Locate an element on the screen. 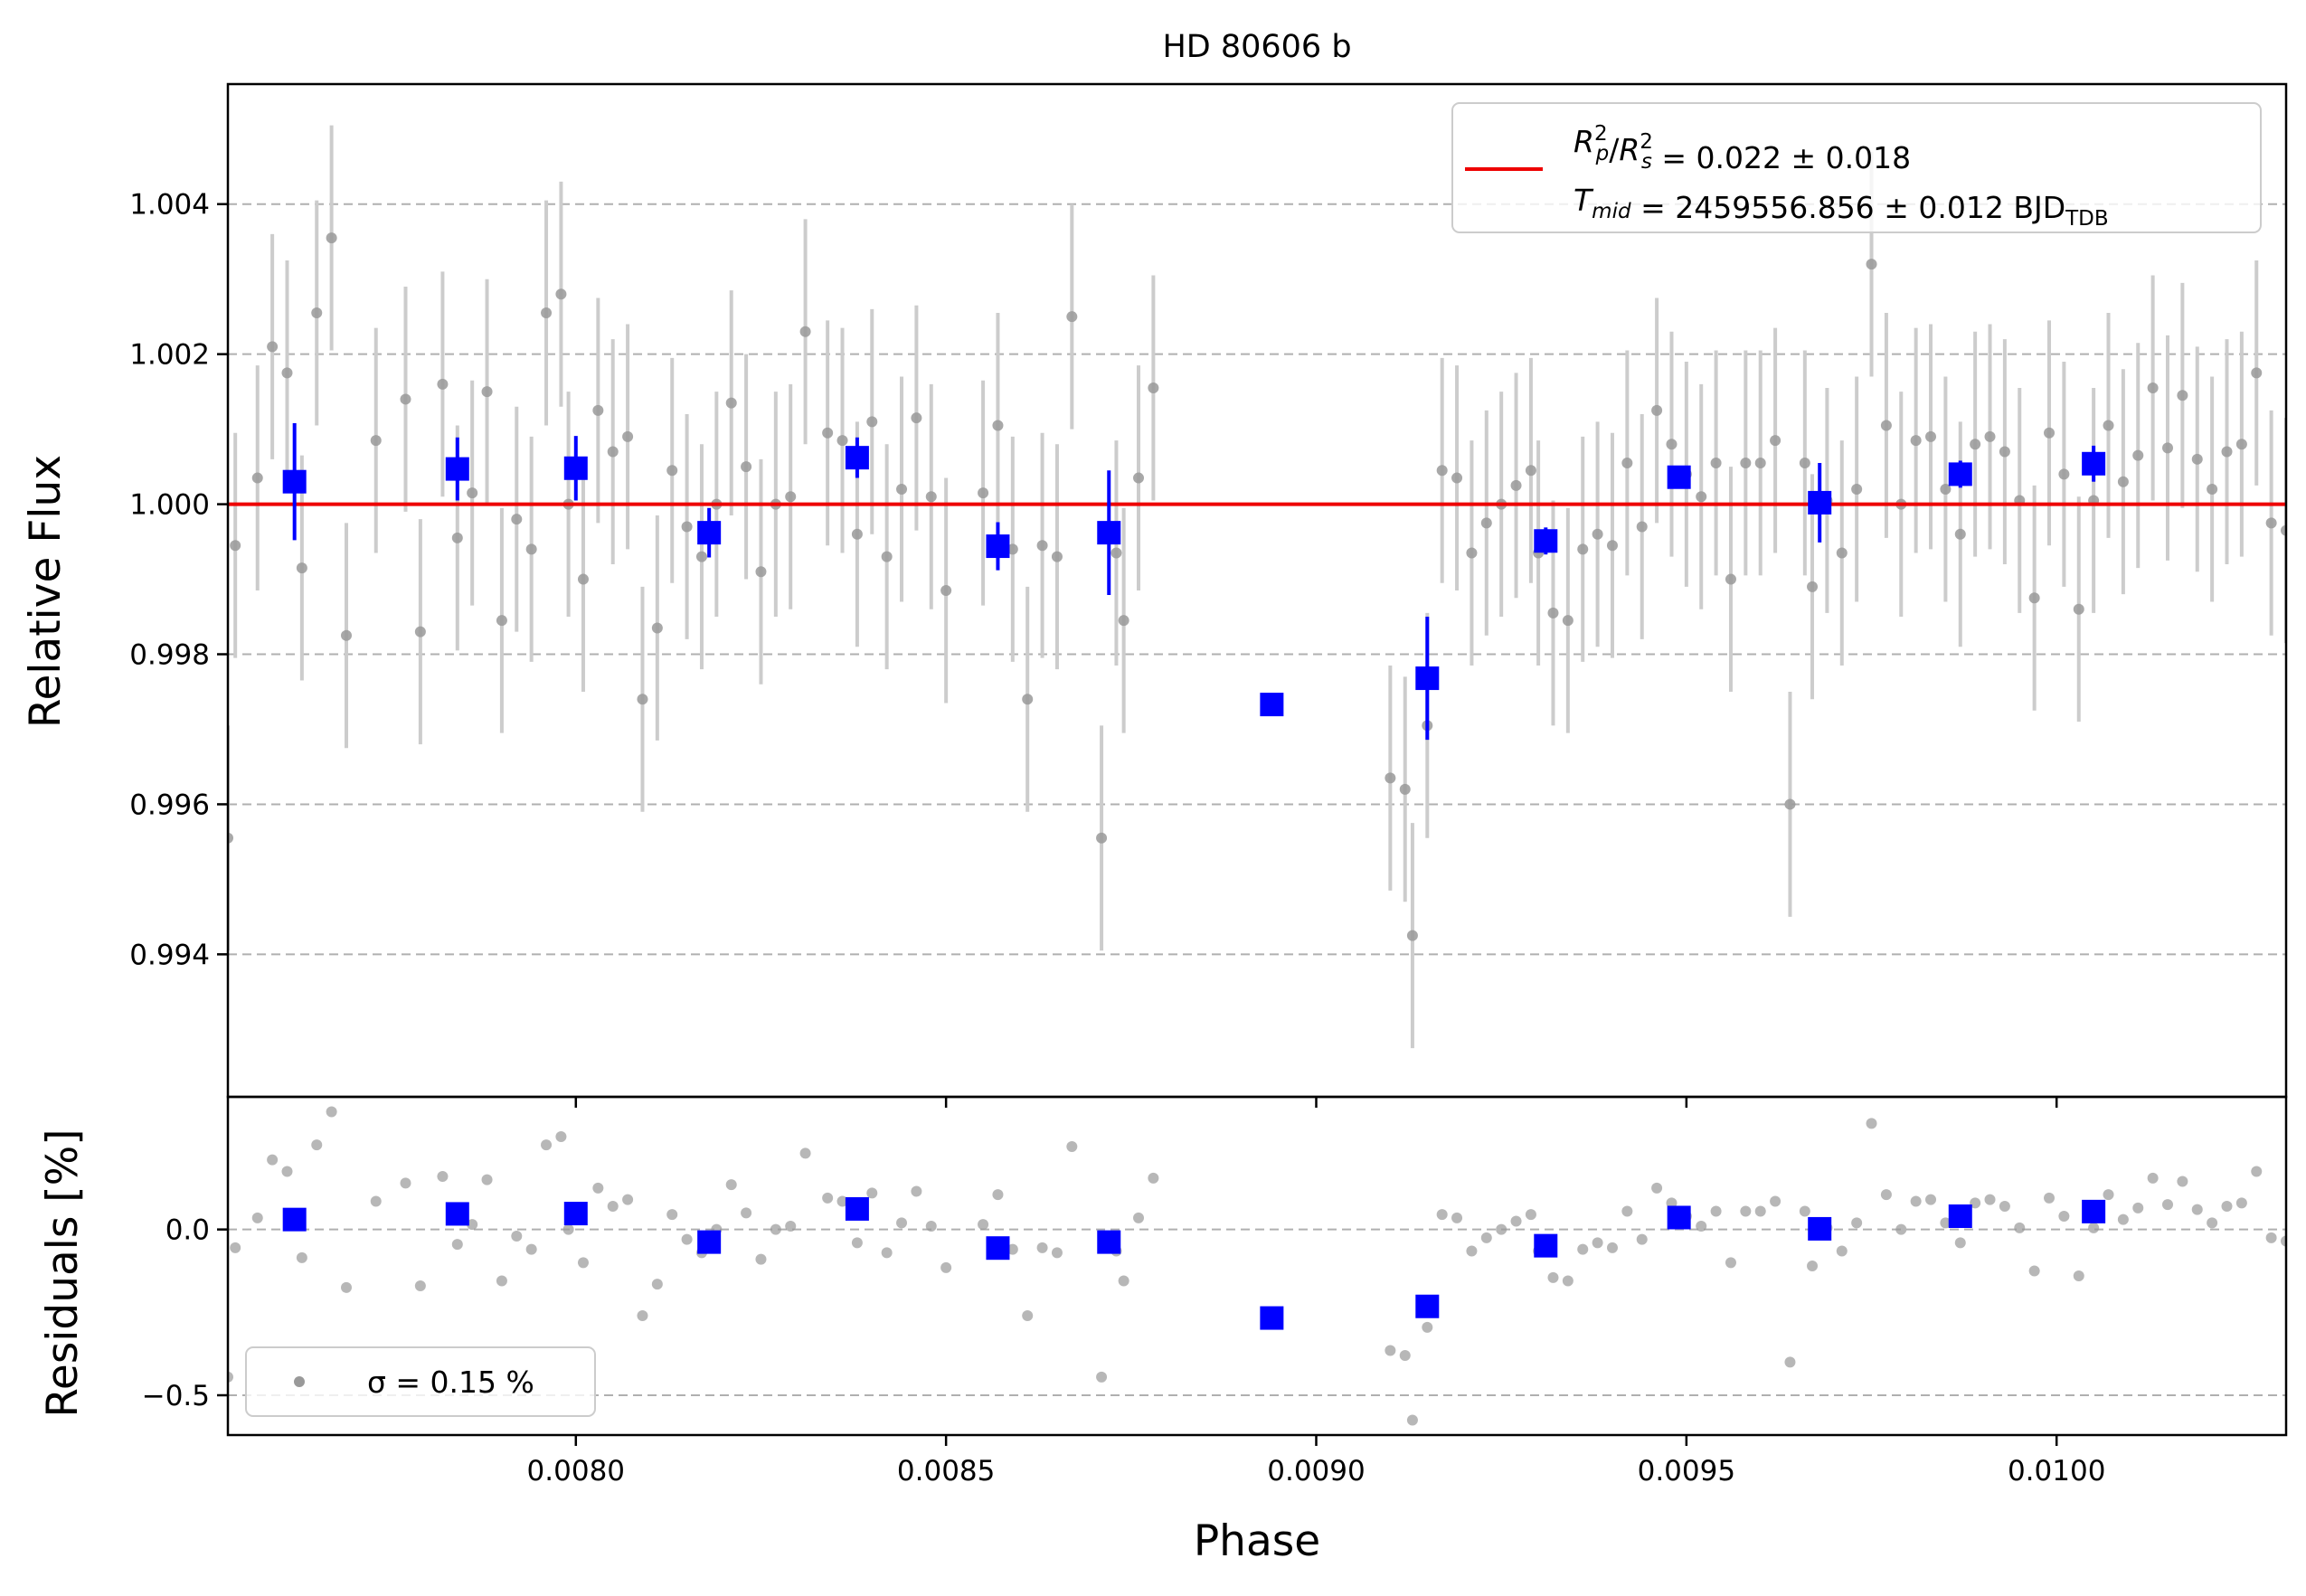 The width and height of the screenshot is (2306, 1596). main-y-tick-label: 0.998 is located at coordinates (169, 656).